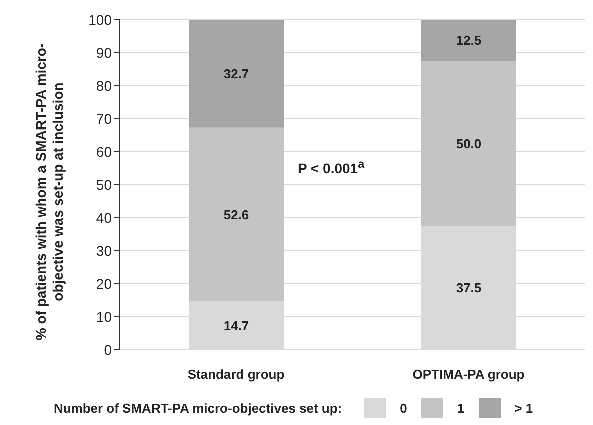 This screenshot has width=593, height=425. Describe the element at coordinates (104, 118) in the screenshot. I see `y-tick-label: 70` at that location.